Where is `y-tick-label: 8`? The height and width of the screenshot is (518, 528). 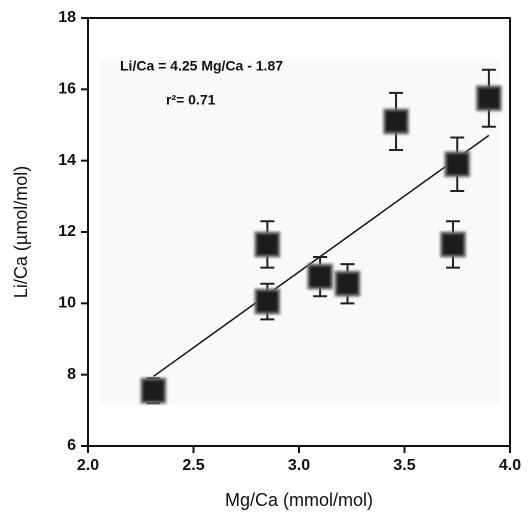 y-tick-label: 8 is located at coordinates (71, 374).